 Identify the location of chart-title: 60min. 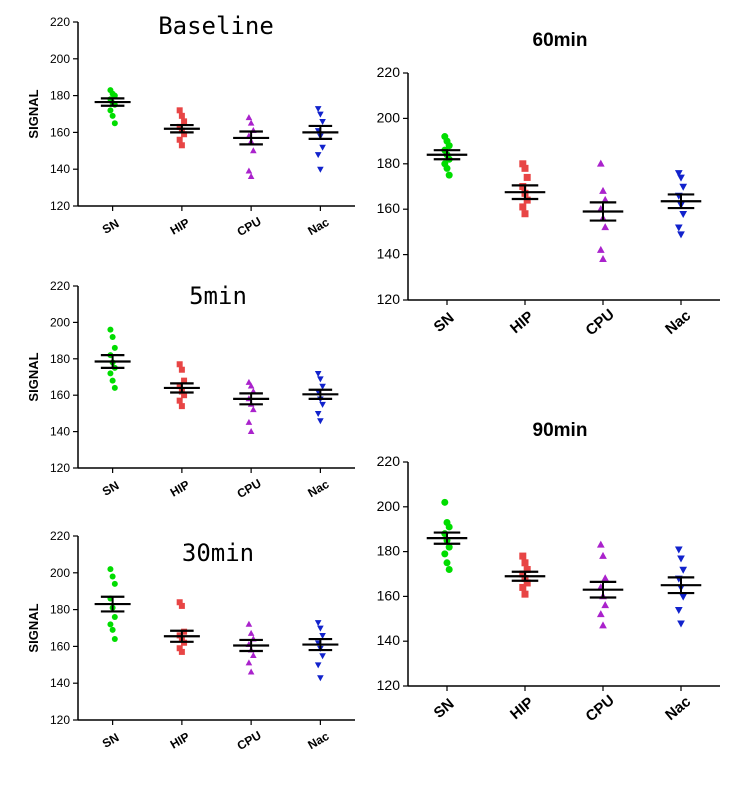
(560, 40).